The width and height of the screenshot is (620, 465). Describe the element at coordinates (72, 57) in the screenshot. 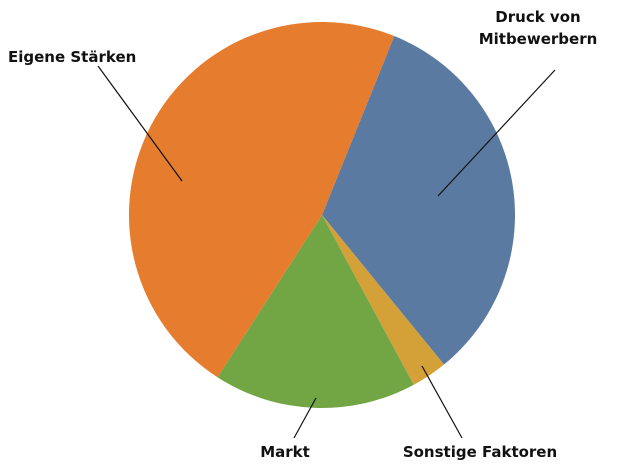

I see `slice-label-eigene-staerken: Eigene Stärken` at that location.